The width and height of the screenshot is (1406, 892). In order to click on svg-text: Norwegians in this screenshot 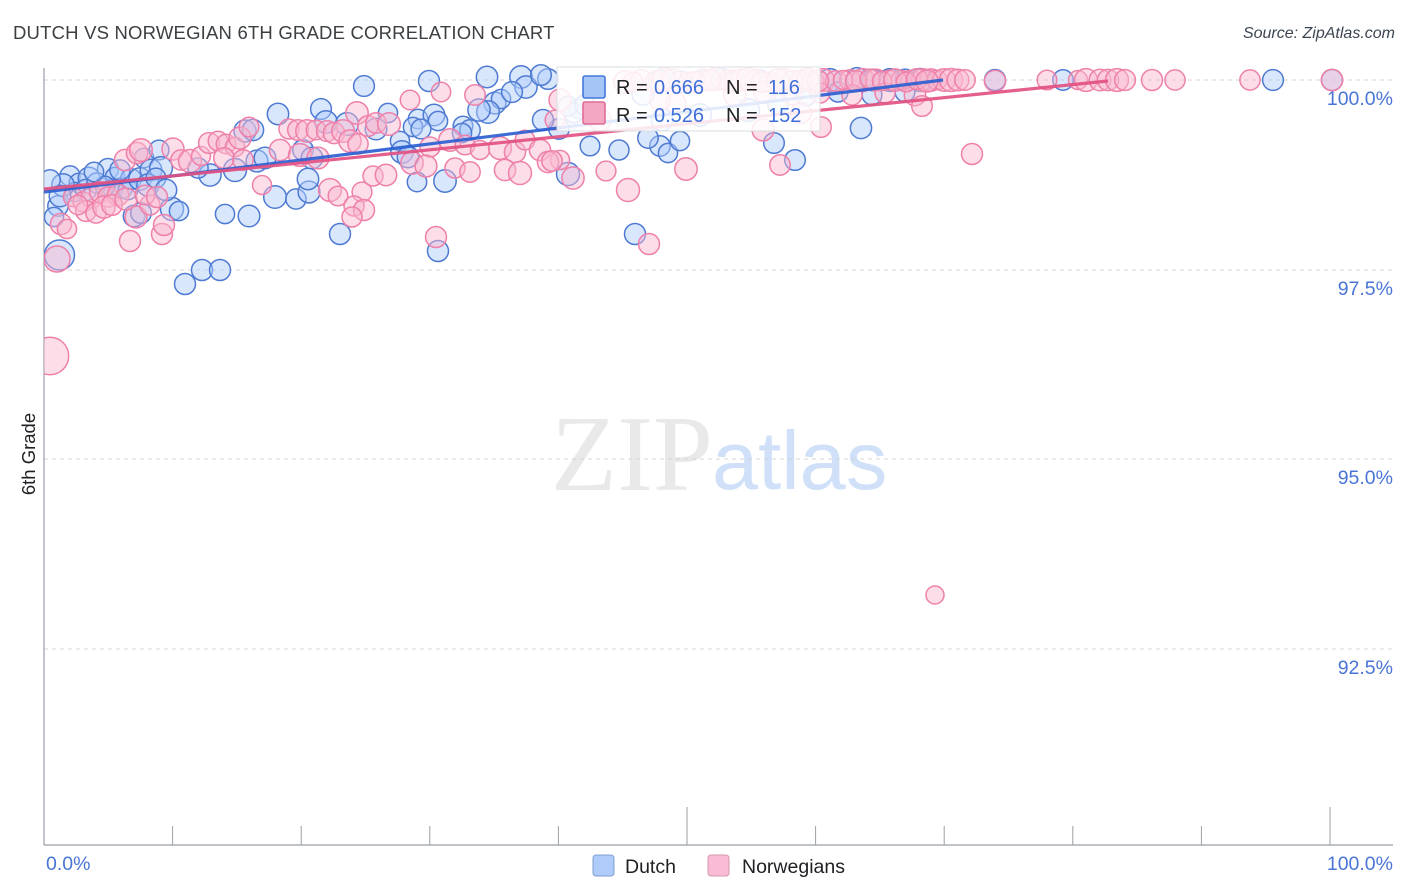, I will do `click(793, 867)`.